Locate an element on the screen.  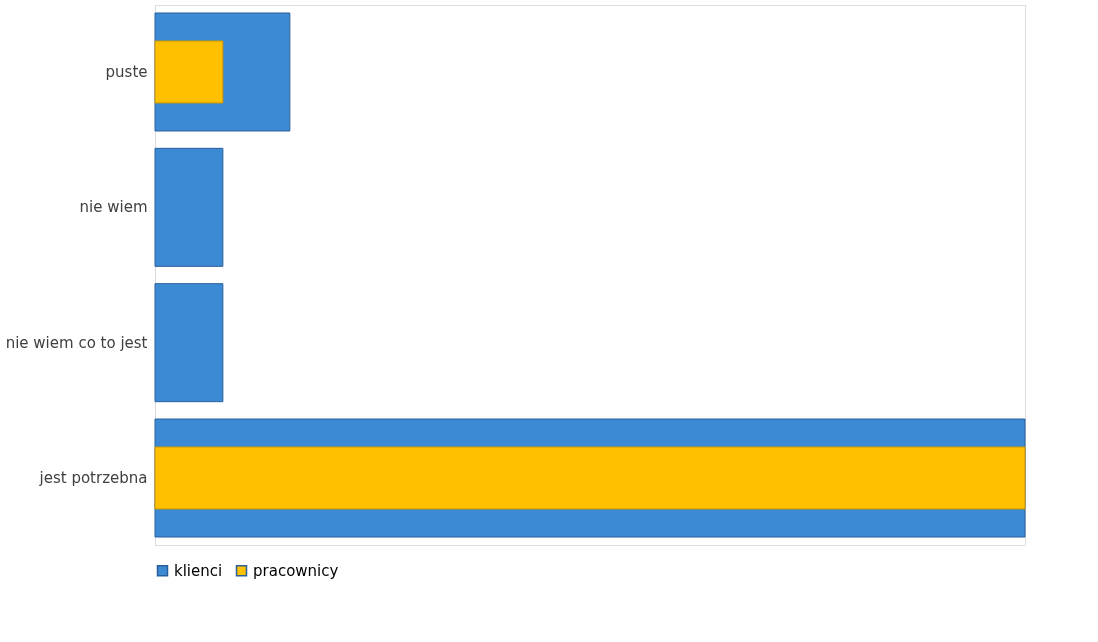
legend-label: pracownicy is located at coordinates (296, 570).